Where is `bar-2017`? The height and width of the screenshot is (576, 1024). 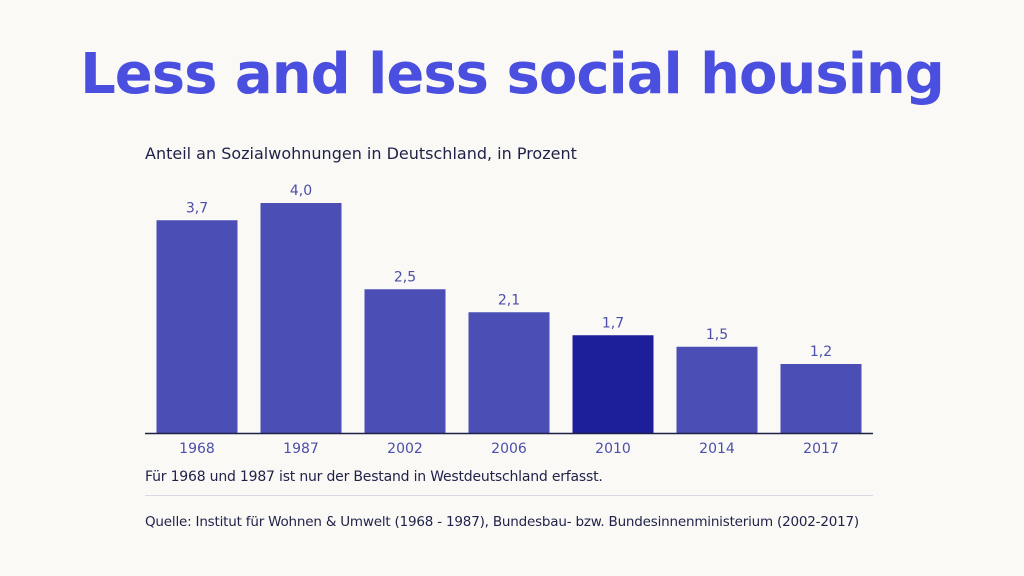 bar-2017 is located at coordinates (821, 398).